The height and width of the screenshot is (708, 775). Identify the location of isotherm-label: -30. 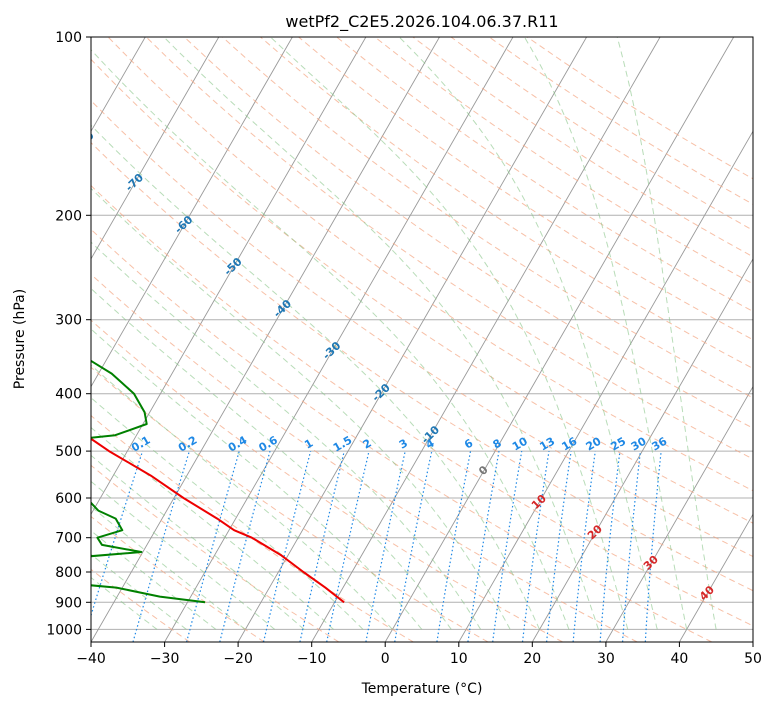
(332, 350).